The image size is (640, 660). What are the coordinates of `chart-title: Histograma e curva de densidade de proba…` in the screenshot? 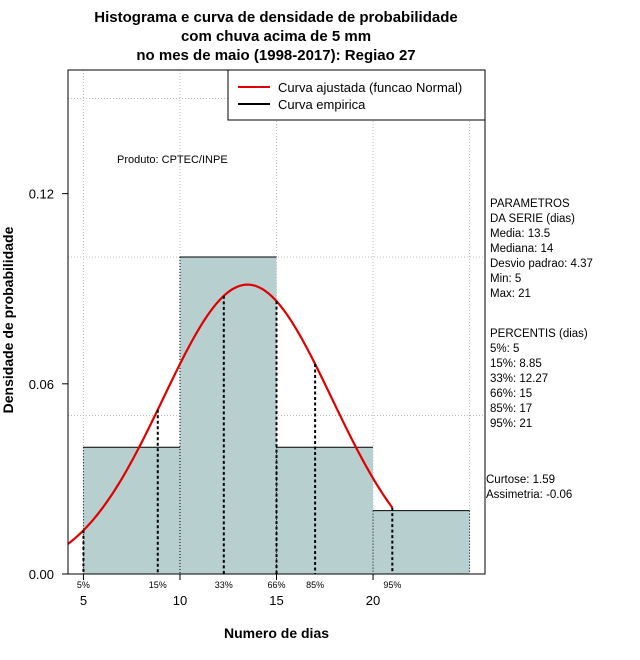 It's located at (275, 36).